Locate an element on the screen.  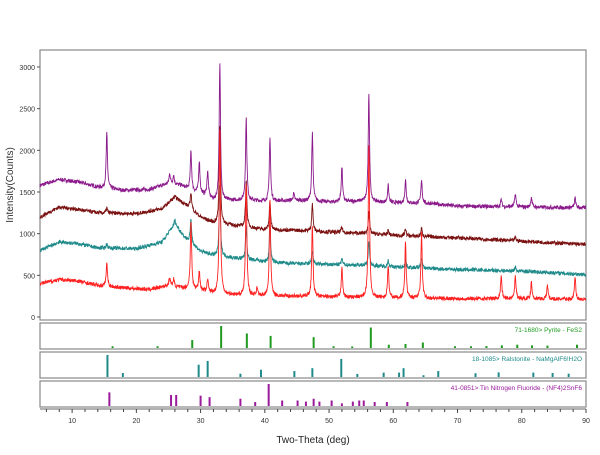
y-tick-label: 500 is located at coordinates (29, 276).